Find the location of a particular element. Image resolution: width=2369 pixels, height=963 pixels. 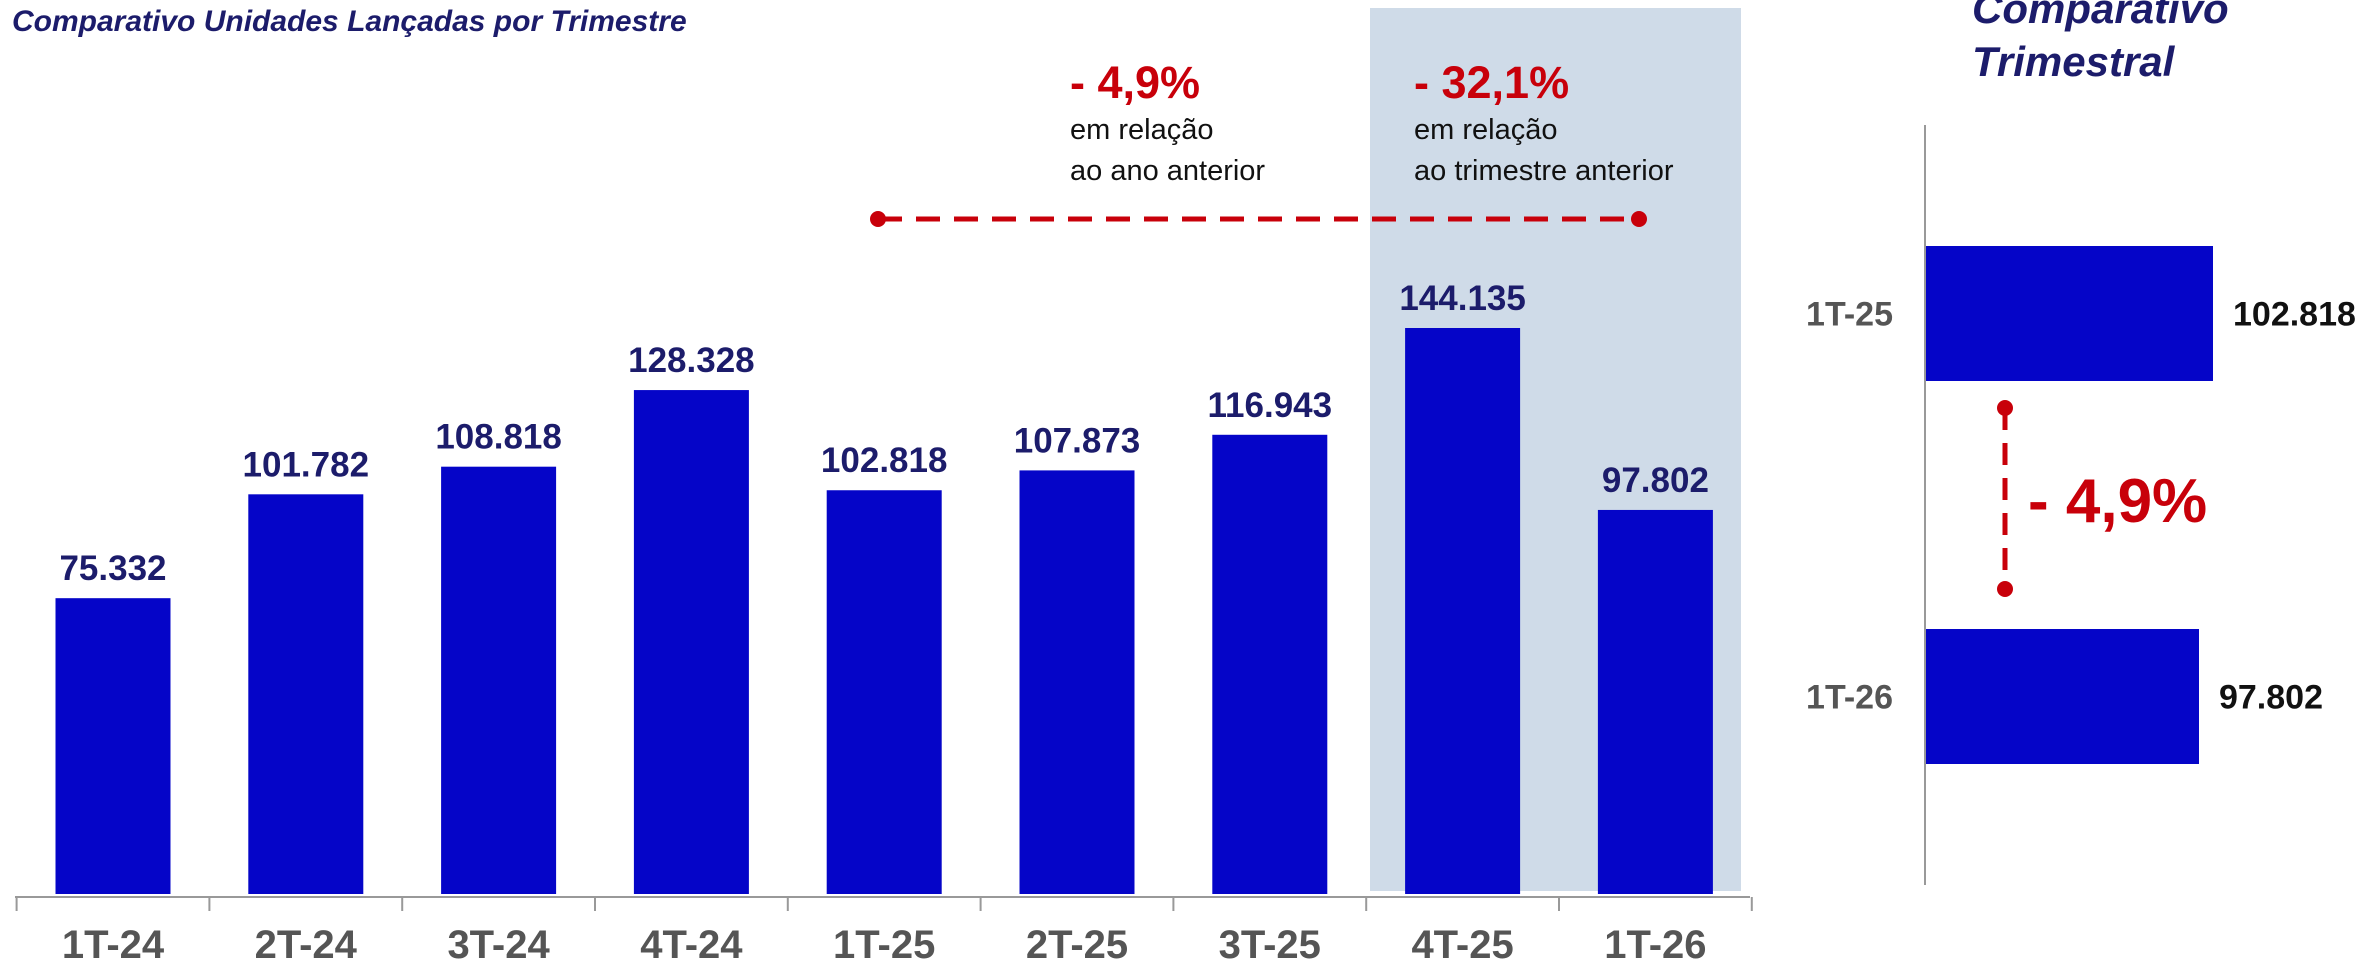

data-label: 107.873 is located at coordinates (1077, 440).